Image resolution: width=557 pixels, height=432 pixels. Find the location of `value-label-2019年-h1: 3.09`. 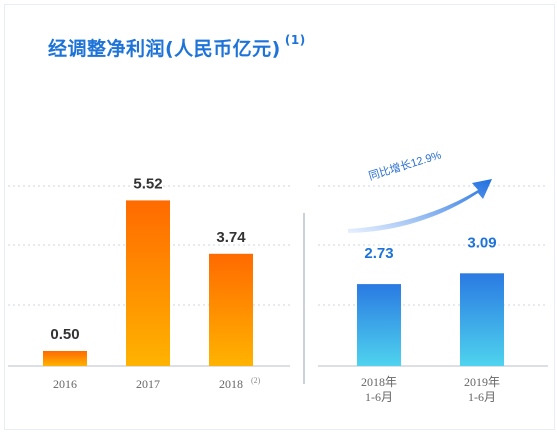

value-label-2019年-h1: 3.09 is located at coordinates (481, 242).